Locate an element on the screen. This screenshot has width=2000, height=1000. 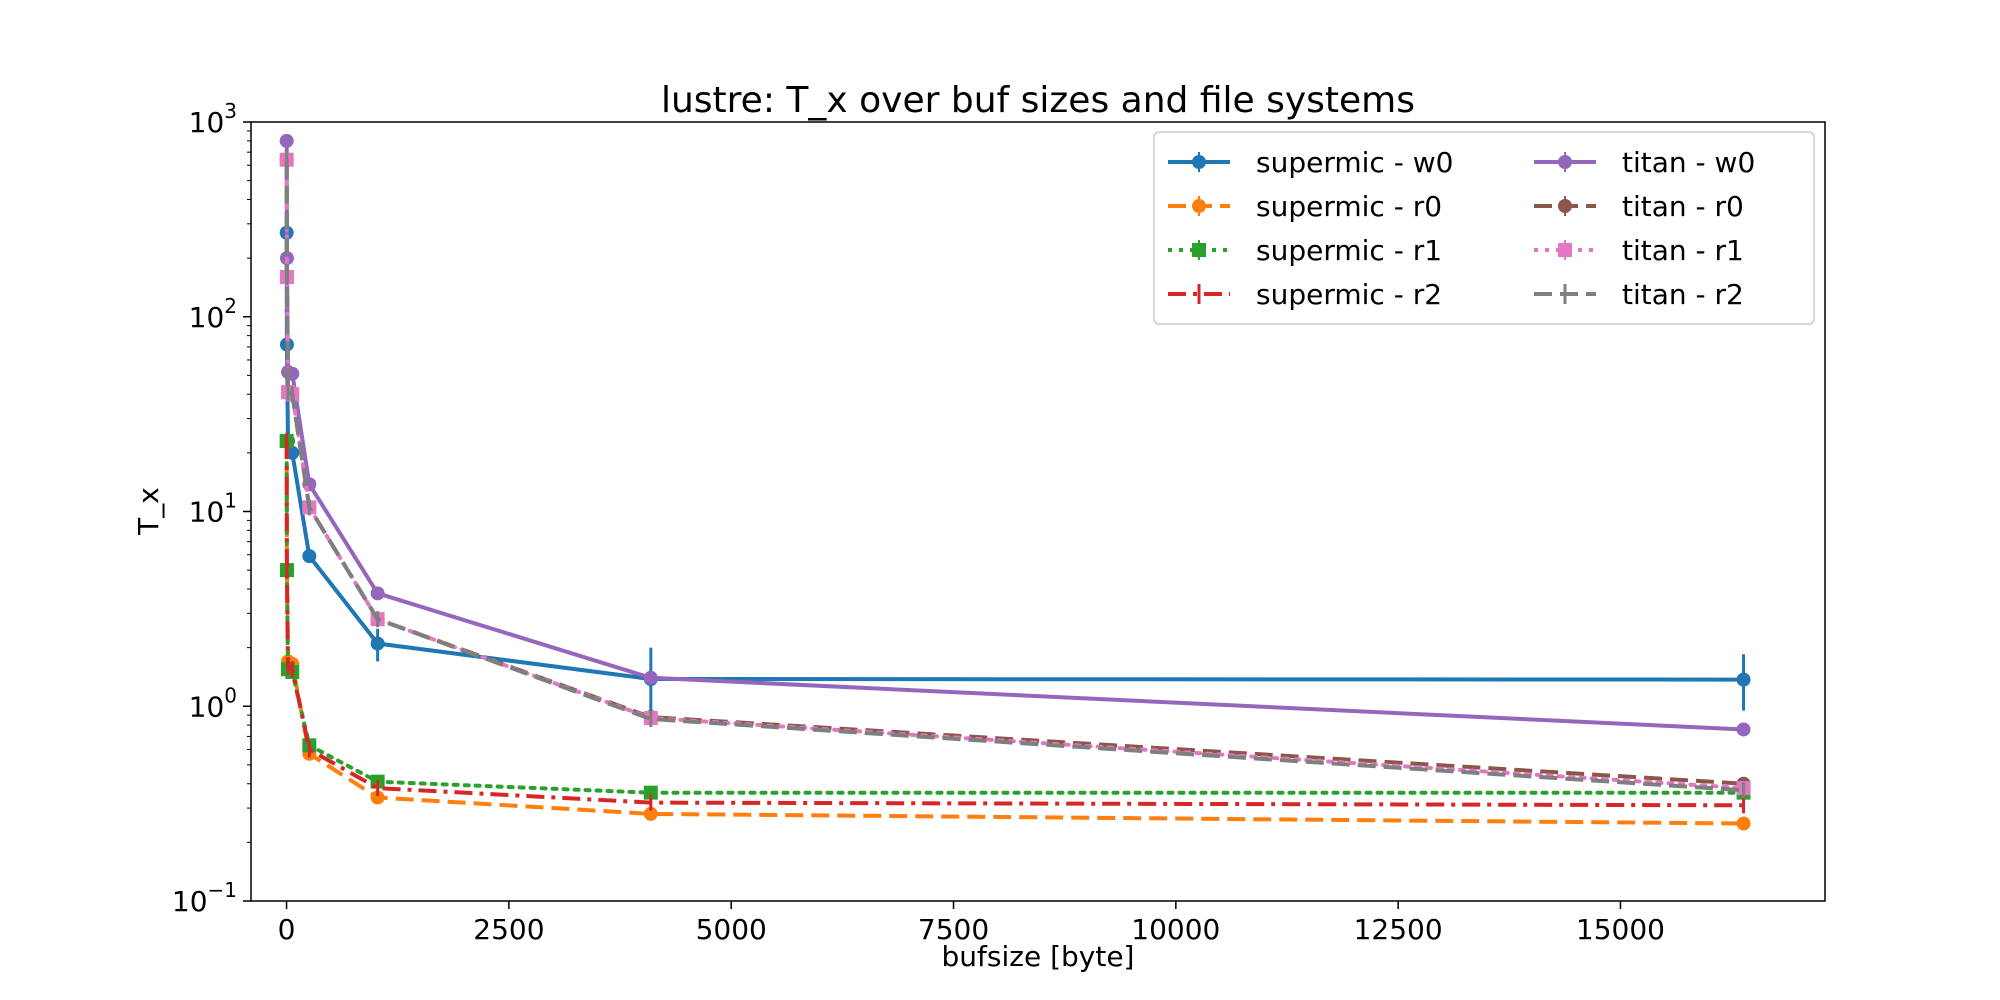
legend-item: titan - r1 is located at coordinates (1639, 250).